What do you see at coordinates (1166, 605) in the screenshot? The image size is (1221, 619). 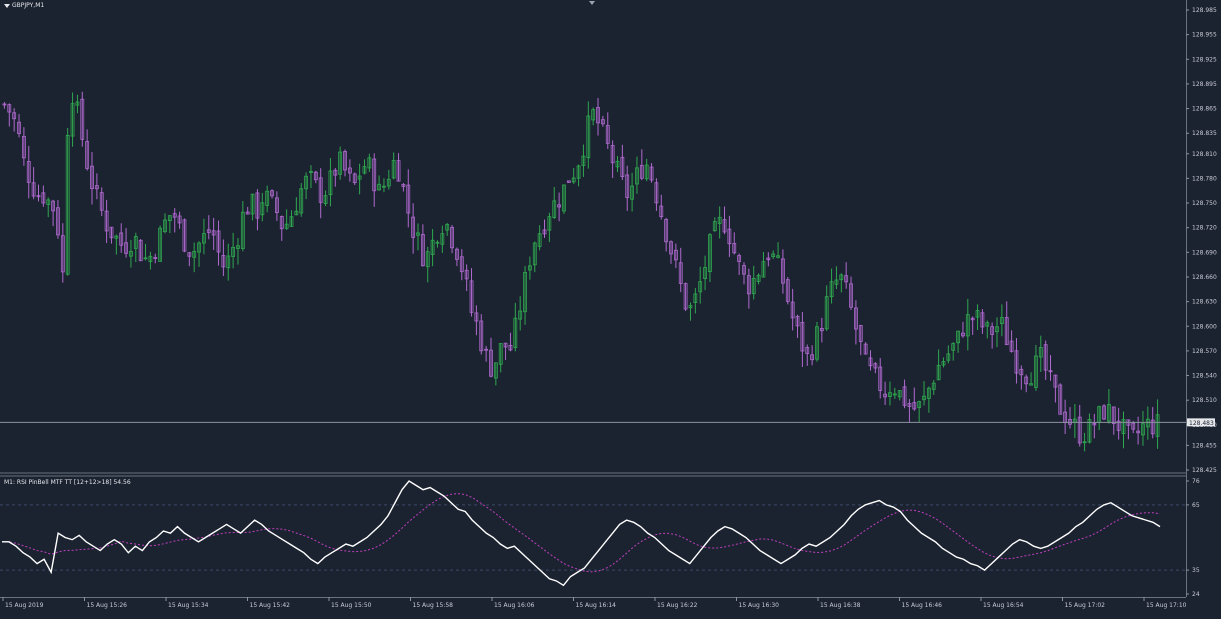 I see `time-tick-label: 15 Aug 17:10` at bounding box center [1166, 605].